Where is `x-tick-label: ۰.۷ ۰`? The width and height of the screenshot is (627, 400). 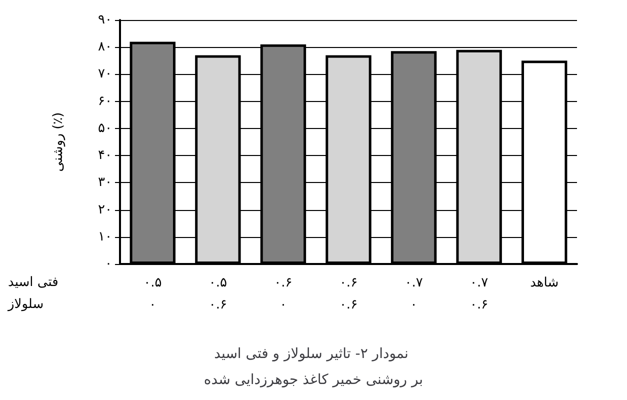
x-tick-label: ۰.۷ ۰ is located at coordinates (413, 294).